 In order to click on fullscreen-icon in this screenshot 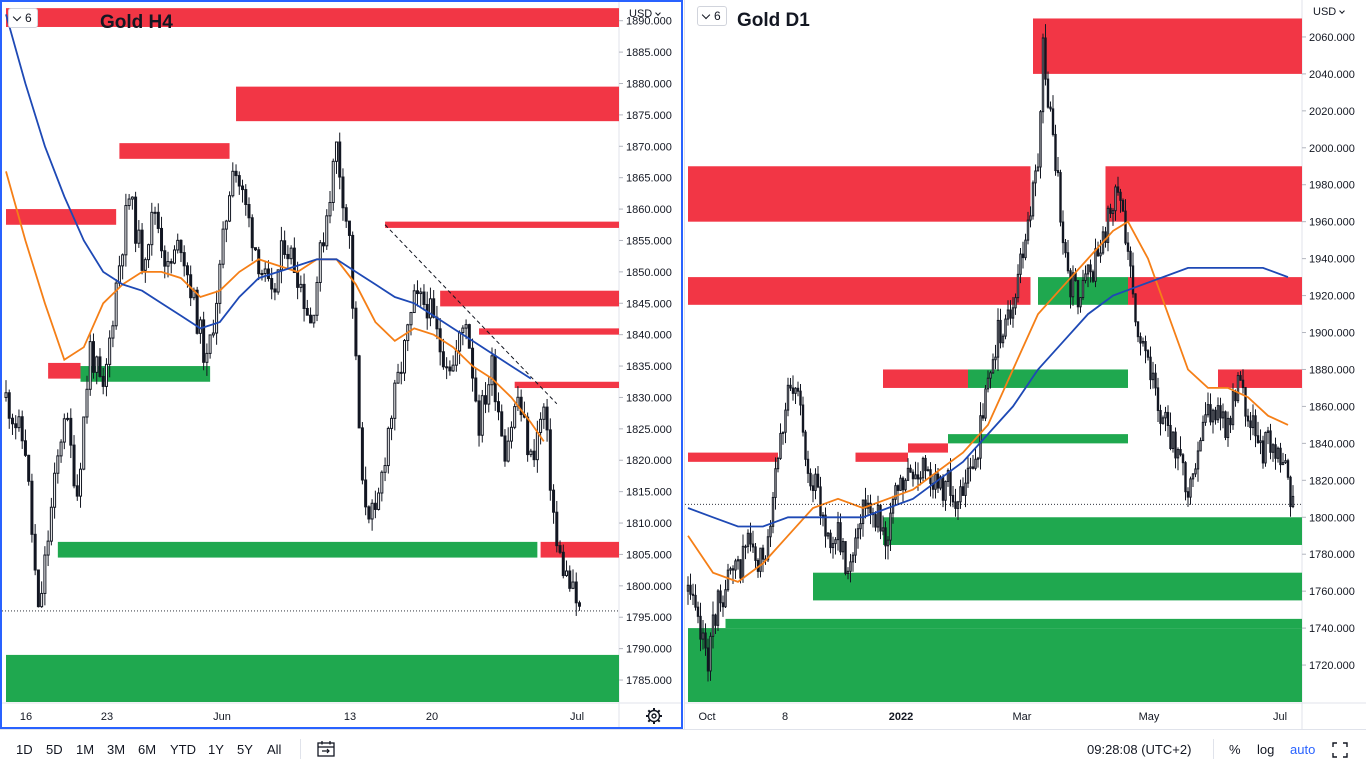, I will do `click(1340, 750)`.